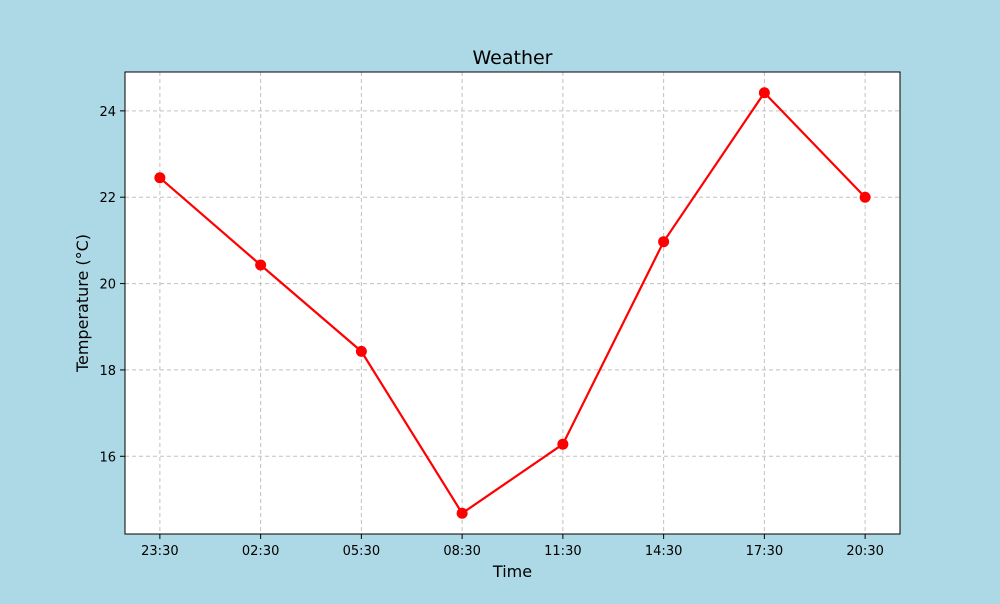 This screenshot has height=604, width=1000. I want to click on x-axis-label: Time, so click(512, 571).